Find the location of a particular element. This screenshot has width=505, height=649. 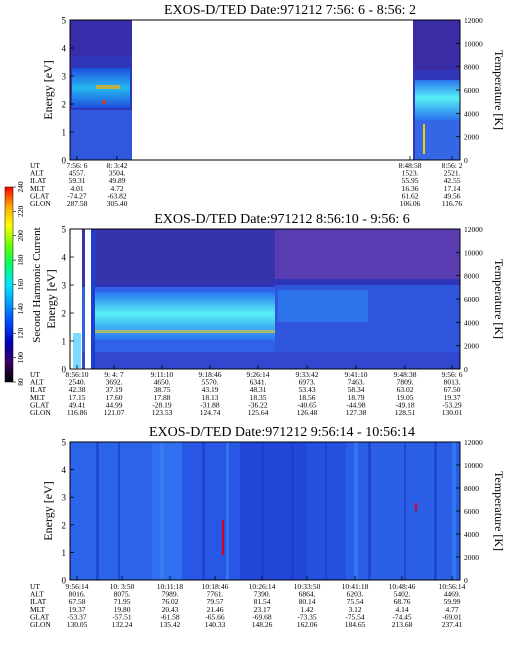

orbit-cell: 7761. is located at coordinates (215, 594).